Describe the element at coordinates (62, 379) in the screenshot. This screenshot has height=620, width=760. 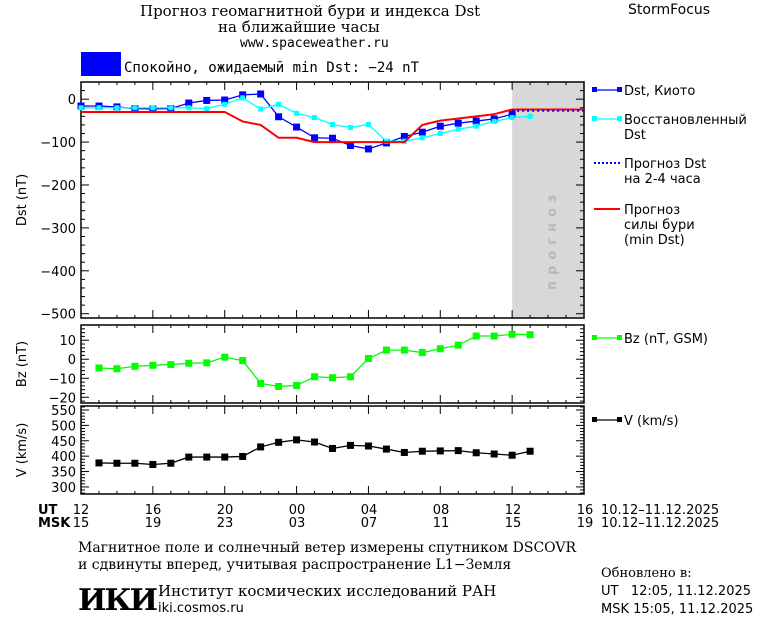
I see `y-tick-label: −10` at that location.